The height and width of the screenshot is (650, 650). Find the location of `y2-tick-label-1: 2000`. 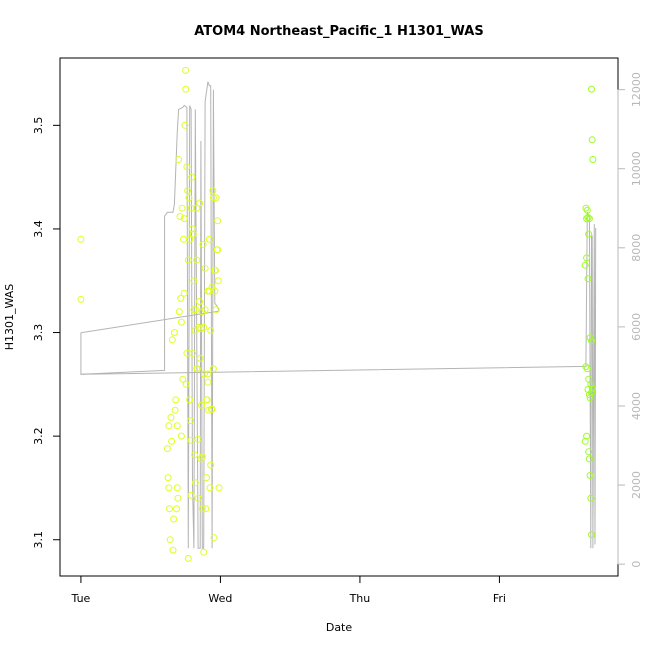

y2-tick-label-1: 2000 is located at coordinates (636, 485).